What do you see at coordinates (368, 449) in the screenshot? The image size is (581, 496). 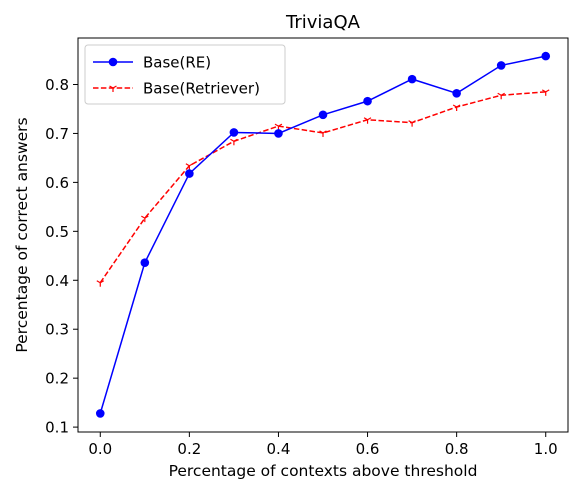 I see `x-tick-label: 0.6` at bounding box center [368, 449].